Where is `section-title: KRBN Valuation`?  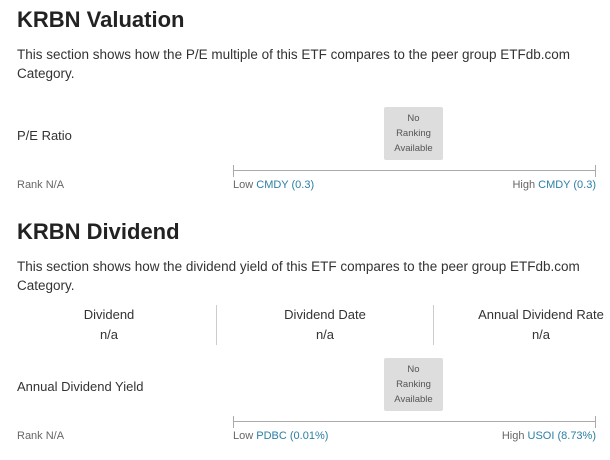 section-title: KRBN Valuation is located at coordinates (101, 19).